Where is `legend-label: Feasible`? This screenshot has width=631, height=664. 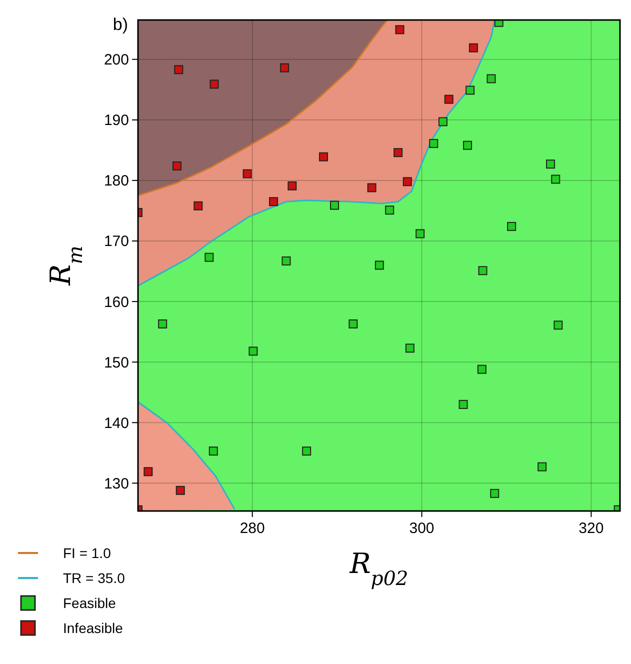
legend-label: Feasible is located at coordinates (89, 602).